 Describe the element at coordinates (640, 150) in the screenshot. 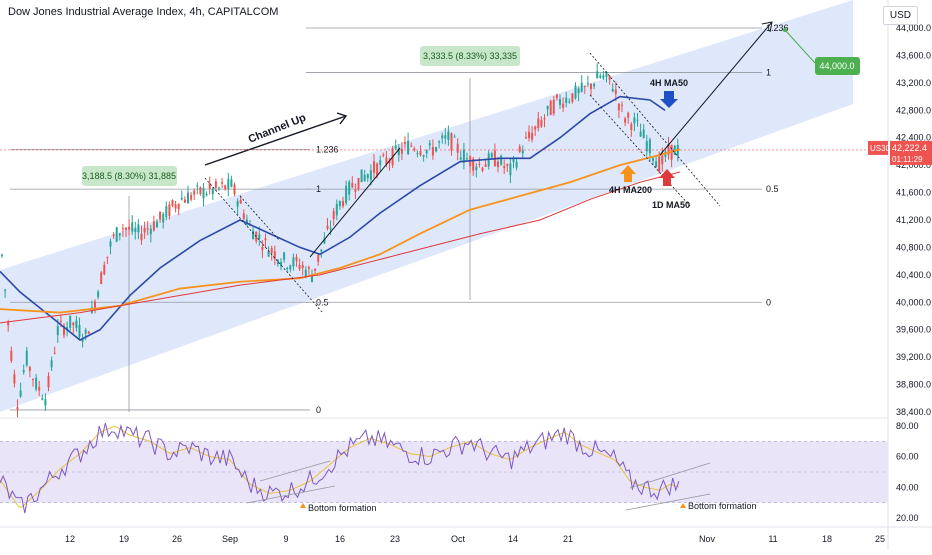

I see `dash-channel-2b` at that location.